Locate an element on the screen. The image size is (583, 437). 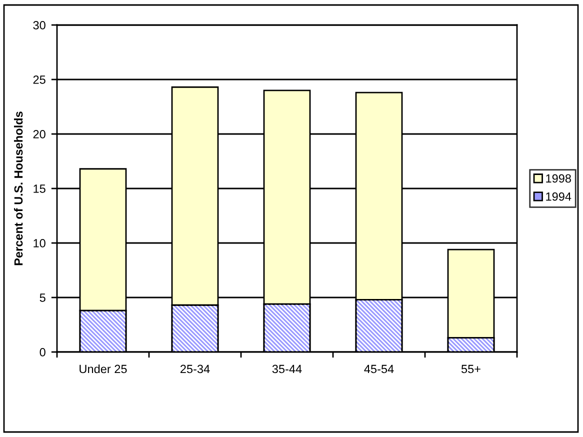
legend-label: 1994 is located at coordinates (559, 196).